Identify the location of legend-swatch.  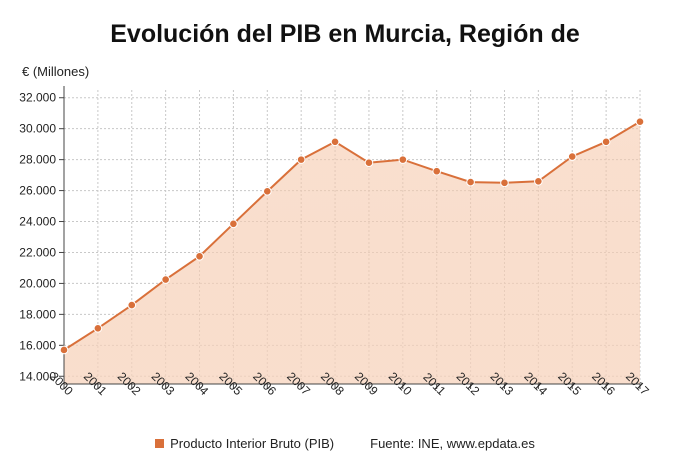
(160, 443).